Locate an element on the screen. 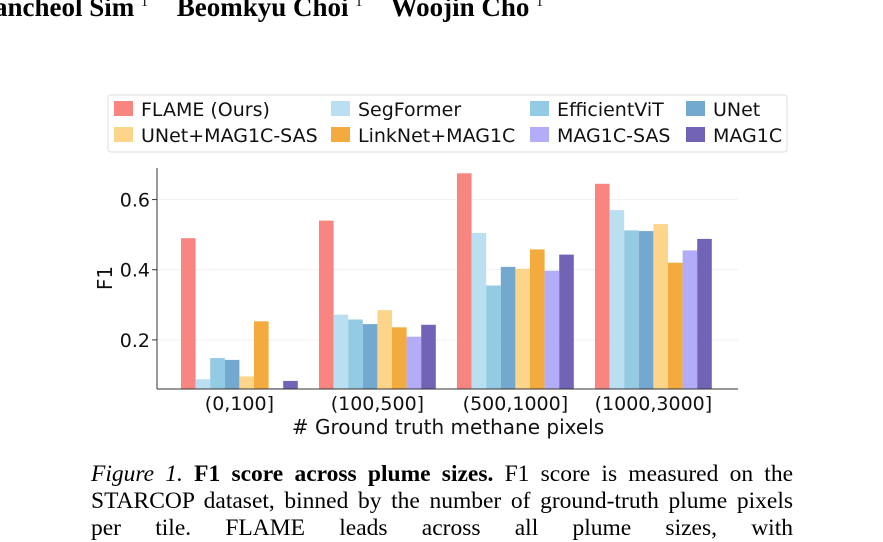 This screenshot has width=883, height=542. y-tick-label-1: 0.4 is located at coordinates (135, 271).